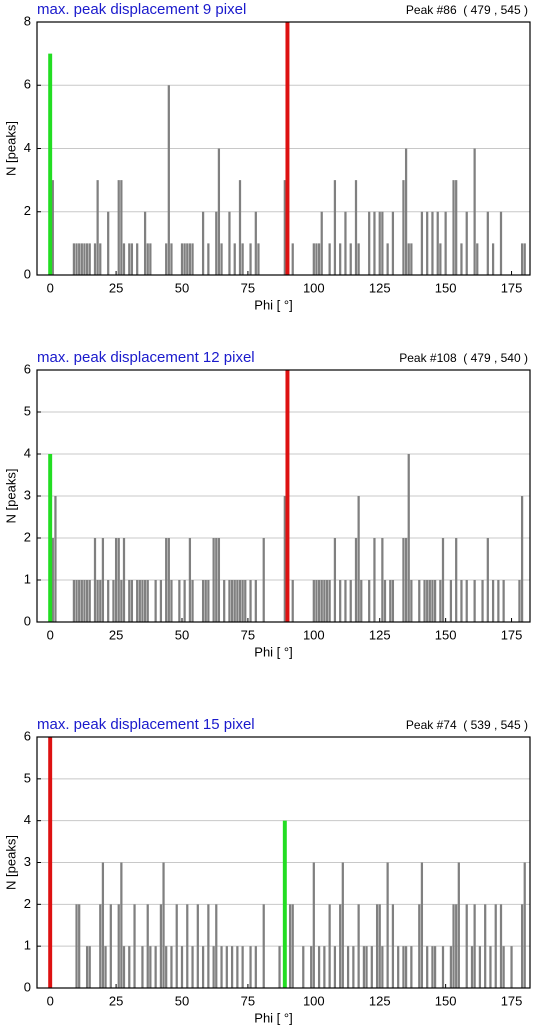 This screenshot has height=1036, width=550. What do you see at coordinates (314, 634) in the screenshot?
I see `x-tick-label: 100` at bounding box center [314, 634].